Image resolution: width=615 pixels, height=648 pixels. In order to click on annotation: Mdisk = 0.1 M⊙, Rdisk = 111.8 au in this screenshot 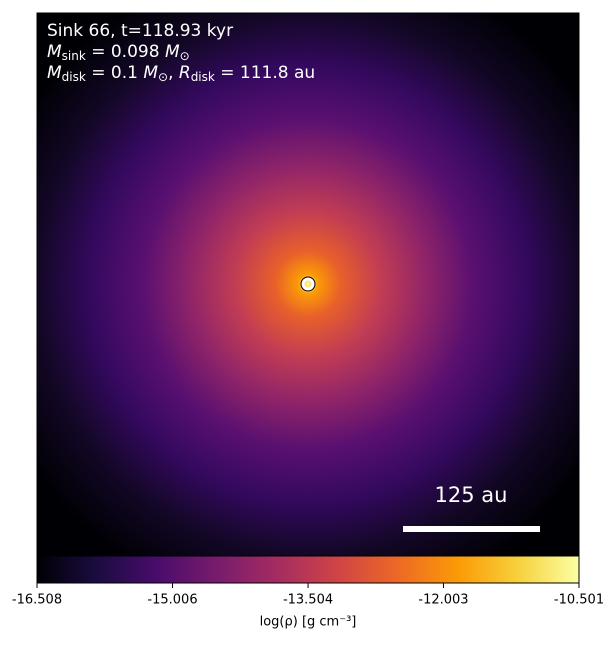, I will do `click(181, 73)`.